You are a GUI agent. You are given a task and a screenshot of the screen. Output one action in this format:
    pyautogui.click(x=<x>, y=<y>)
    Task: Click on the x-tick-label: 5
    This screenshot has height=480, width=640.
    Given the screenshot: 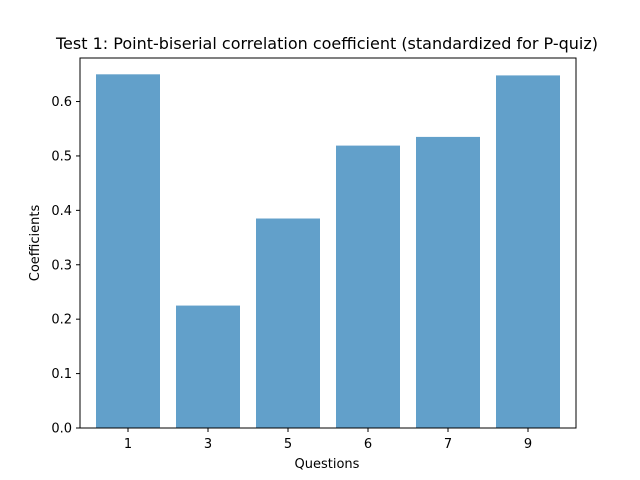 What is the action you would take?
    pyautogui.click(x=288, y=444)
    